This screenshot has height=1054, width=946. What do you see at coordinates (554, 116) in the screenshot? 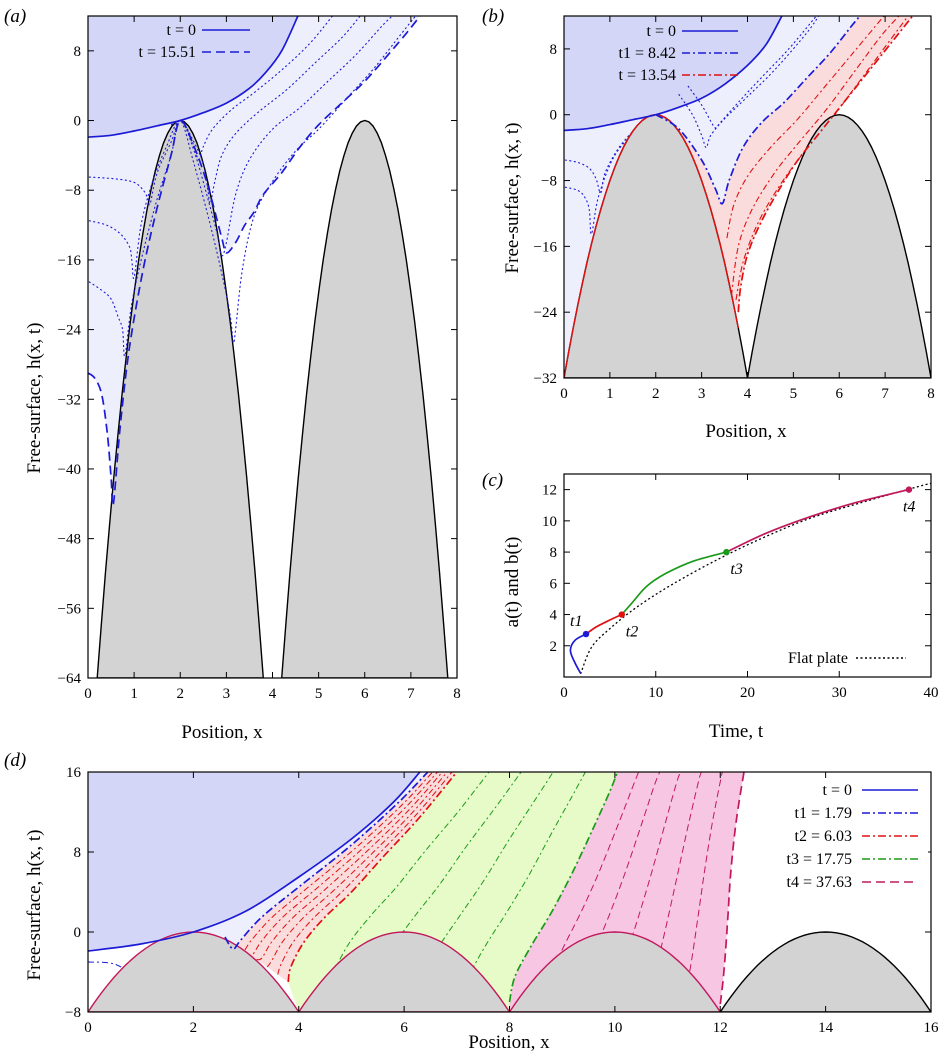
I see `y-tick-label: 0` at bounding box center [554, 116].